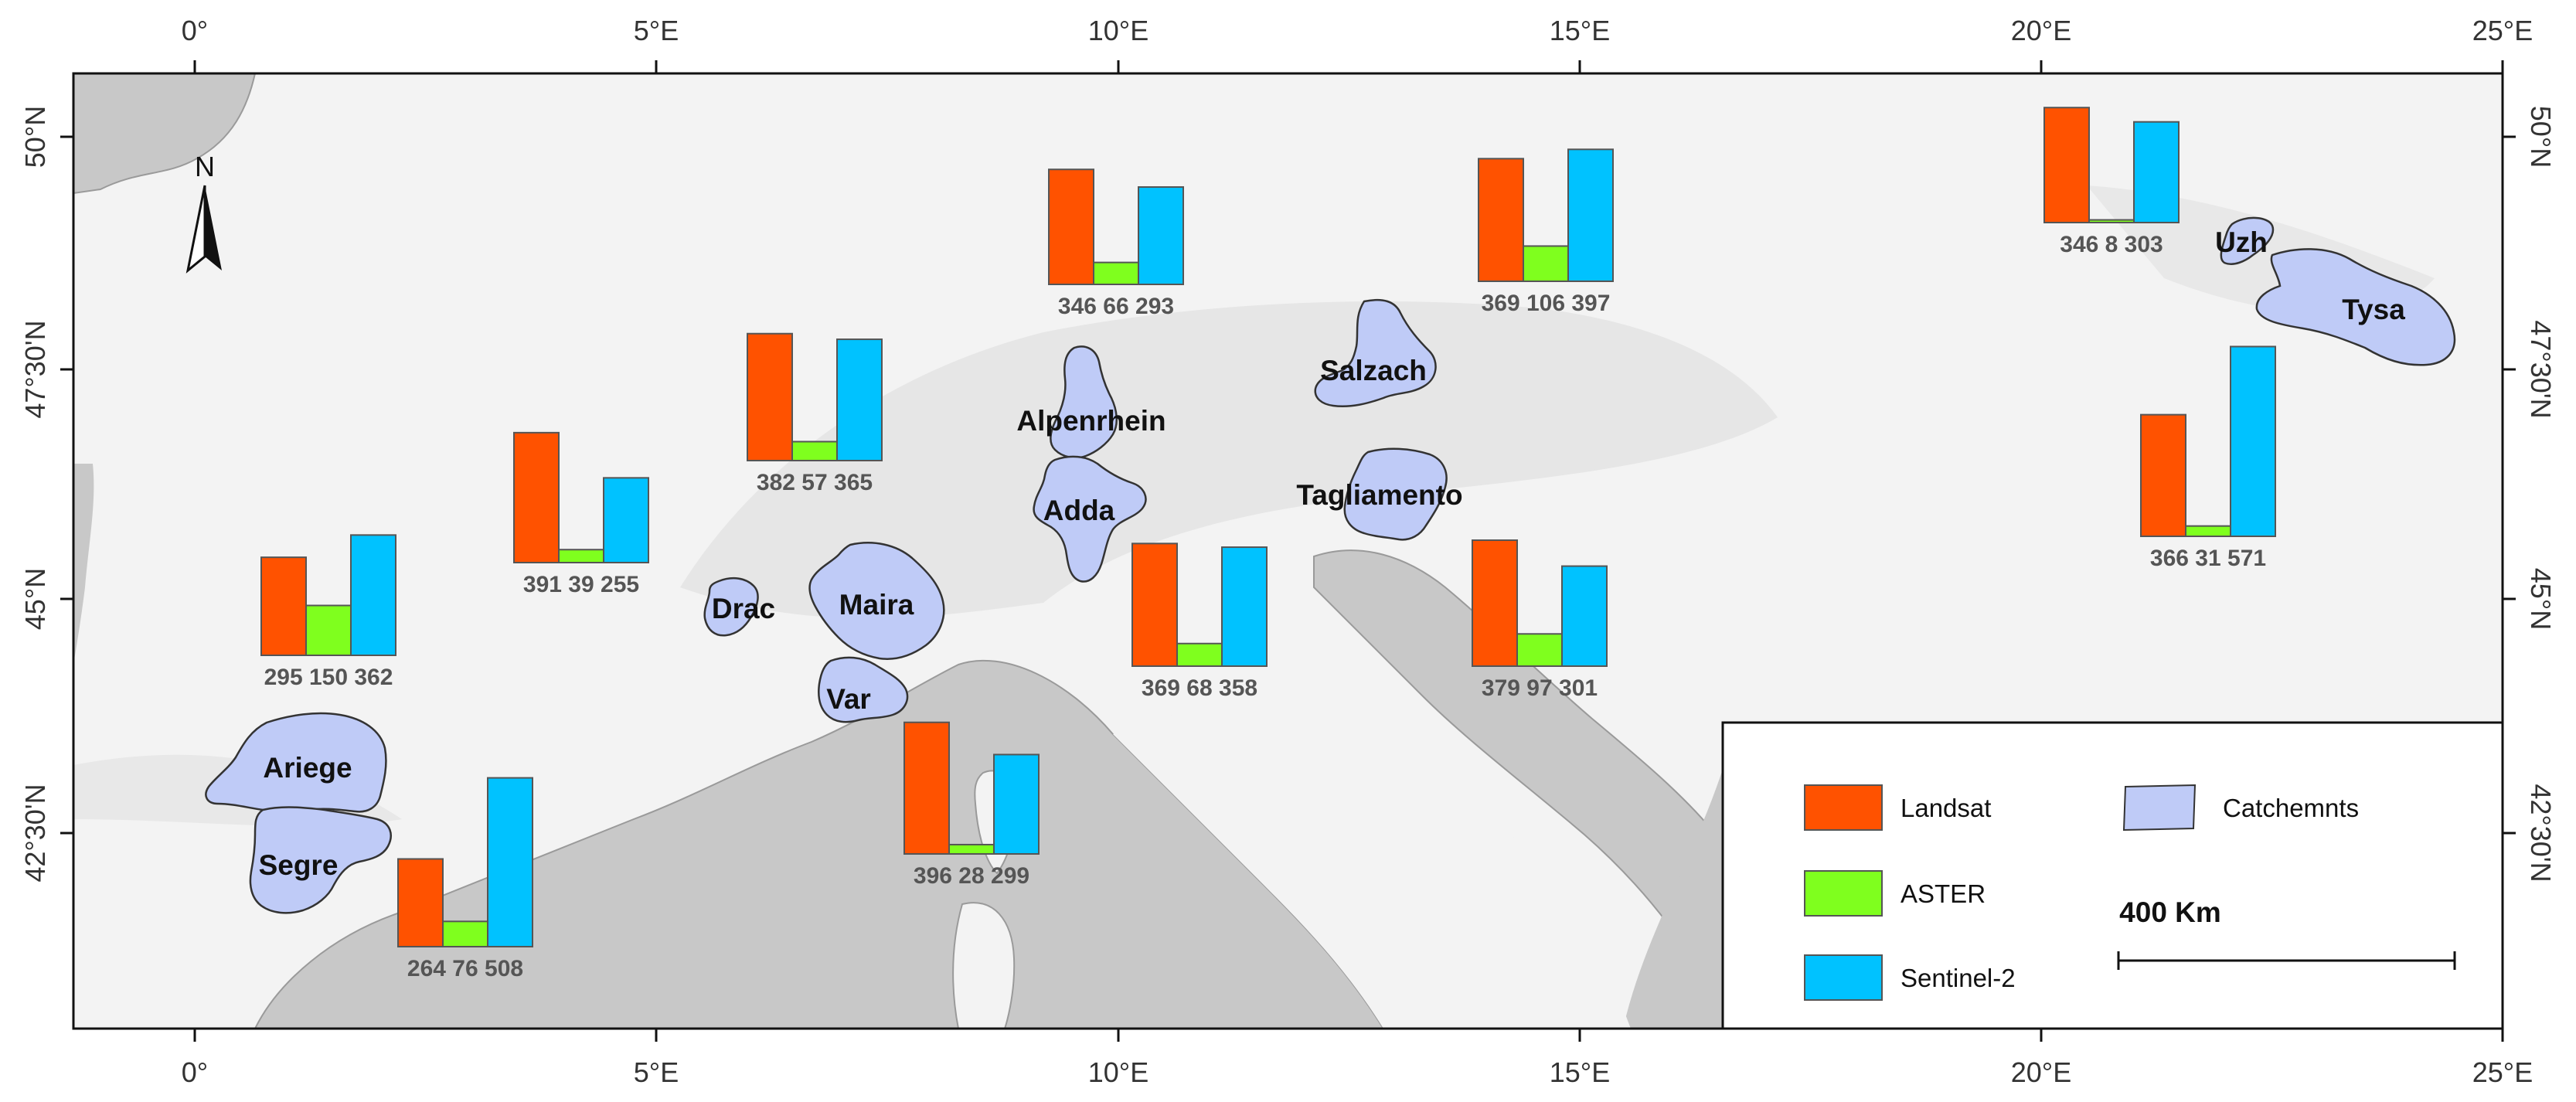 Image resolution: width=2576 pixels, height=1102 pixels. I want to click on catchment-tysa, so click(2355, 307).